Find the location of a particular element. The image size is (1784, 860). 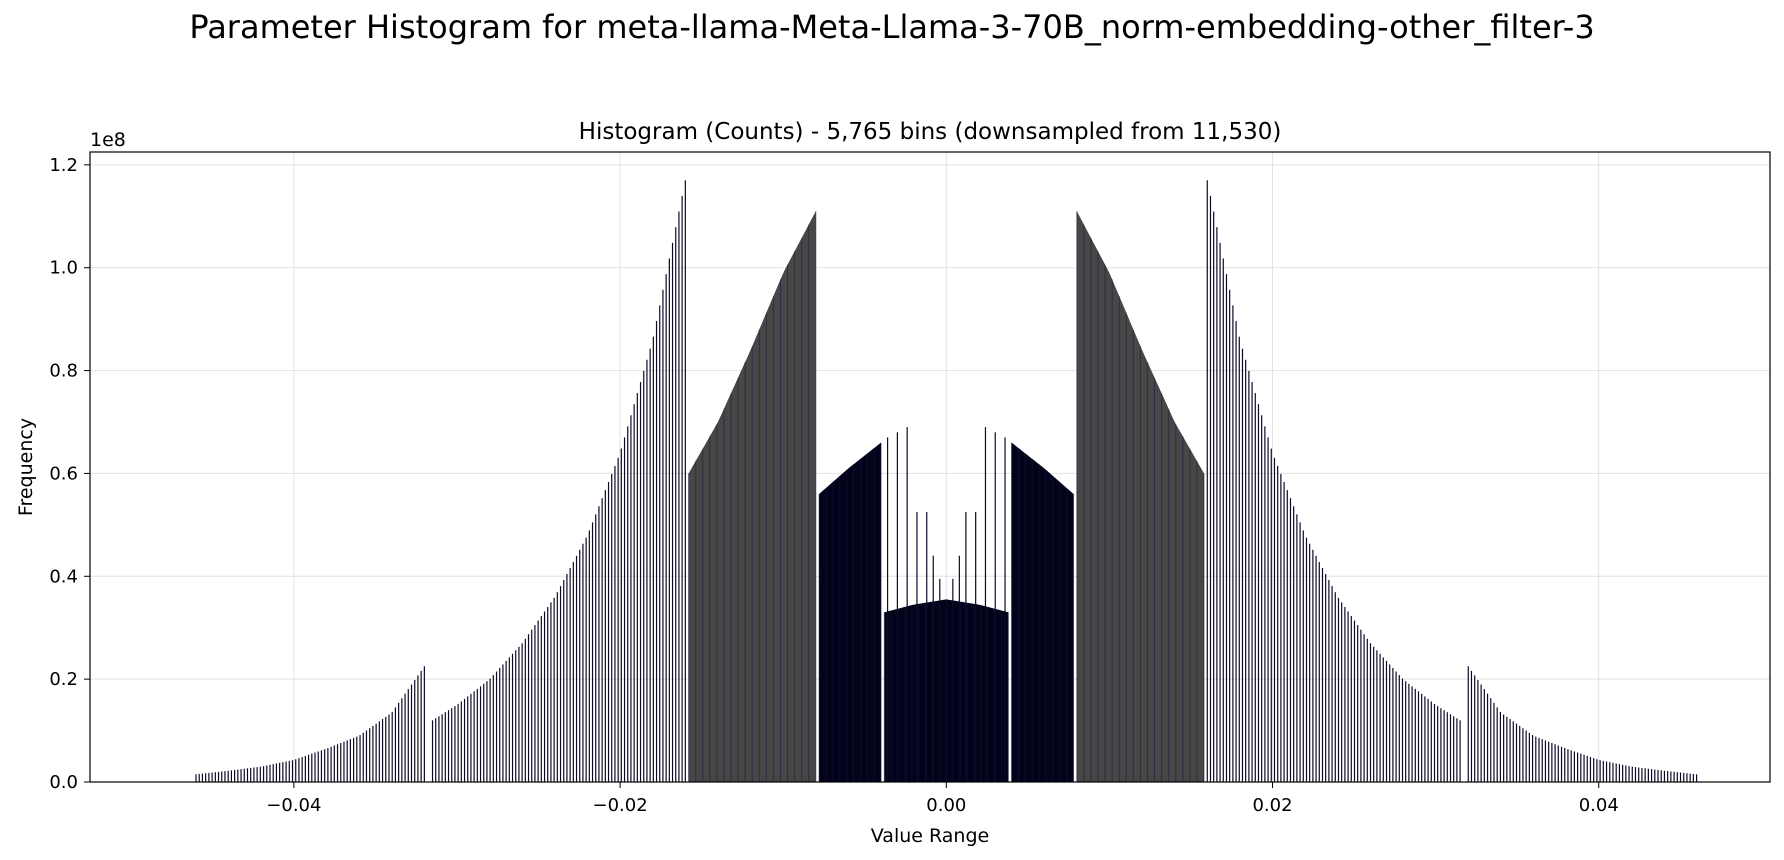

x-tick-label: −0.02 is located at coordinates (620, 805).